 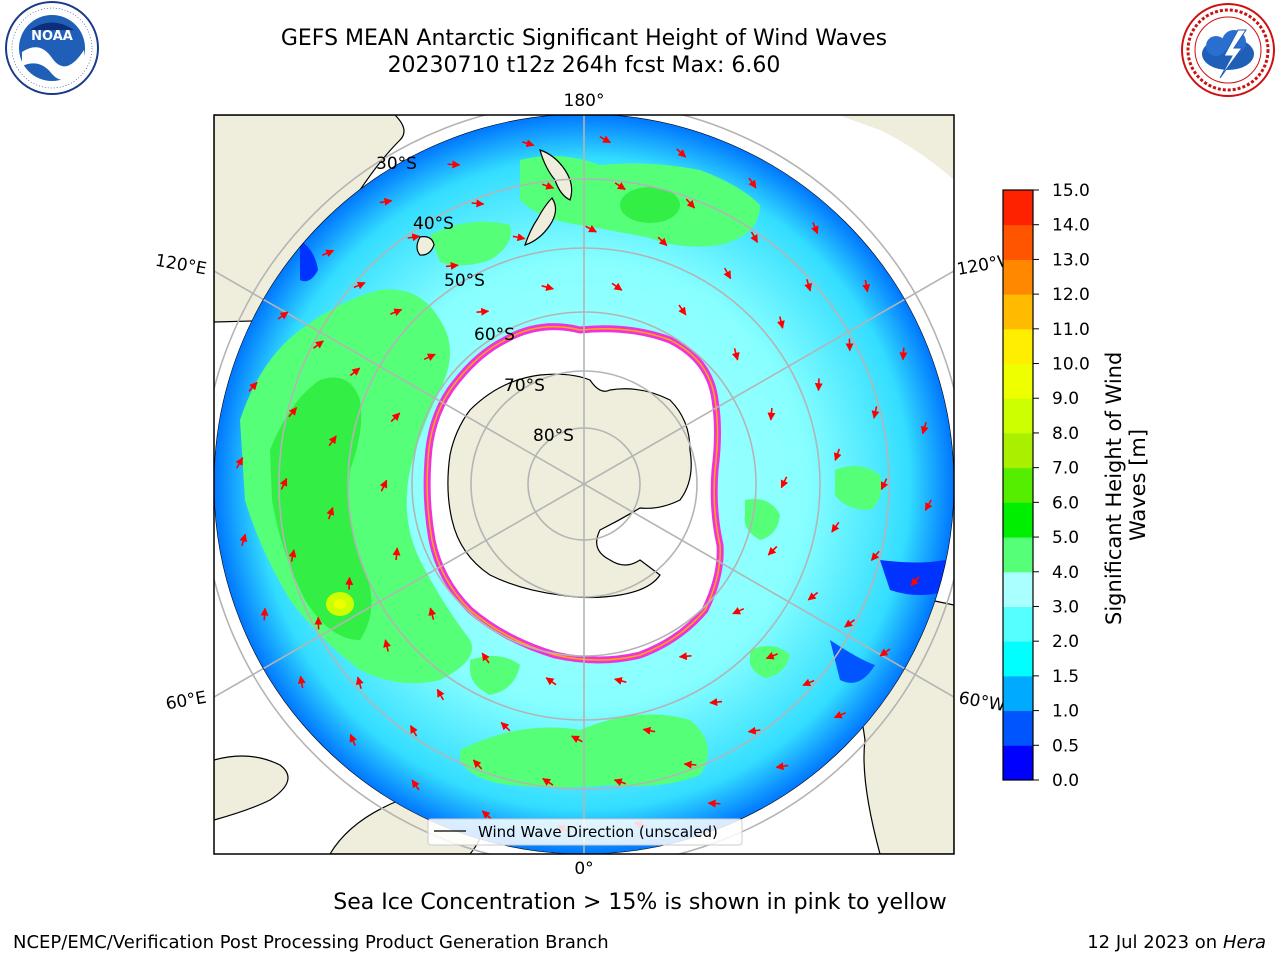 What do you see at coordinates (553, 436) in the screenshot?
I see `lat-label-80s: 80°S` at bounding box center [553, 436].